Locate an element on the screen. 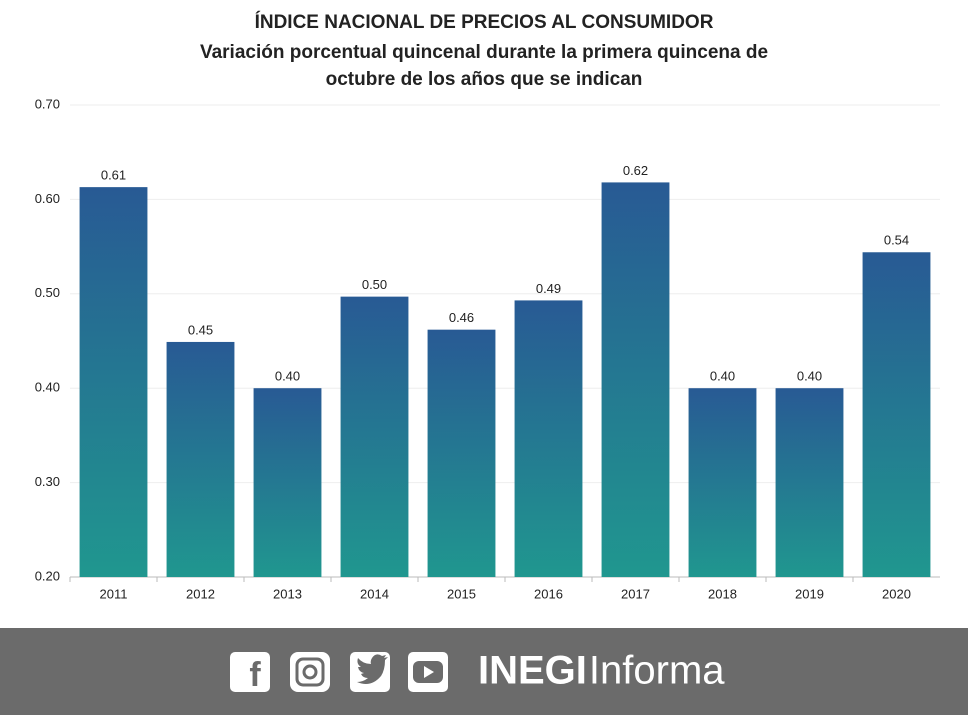 This screenshot has width=968, height=715. brand: INEGI is located at coordinates (532, 671).